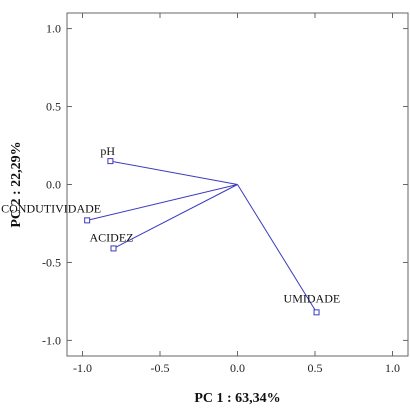  What do you see at coordinates (392, 368) in the screenshot?
I see `x-tick-label: 1.0` at bounding box center [392, 368].